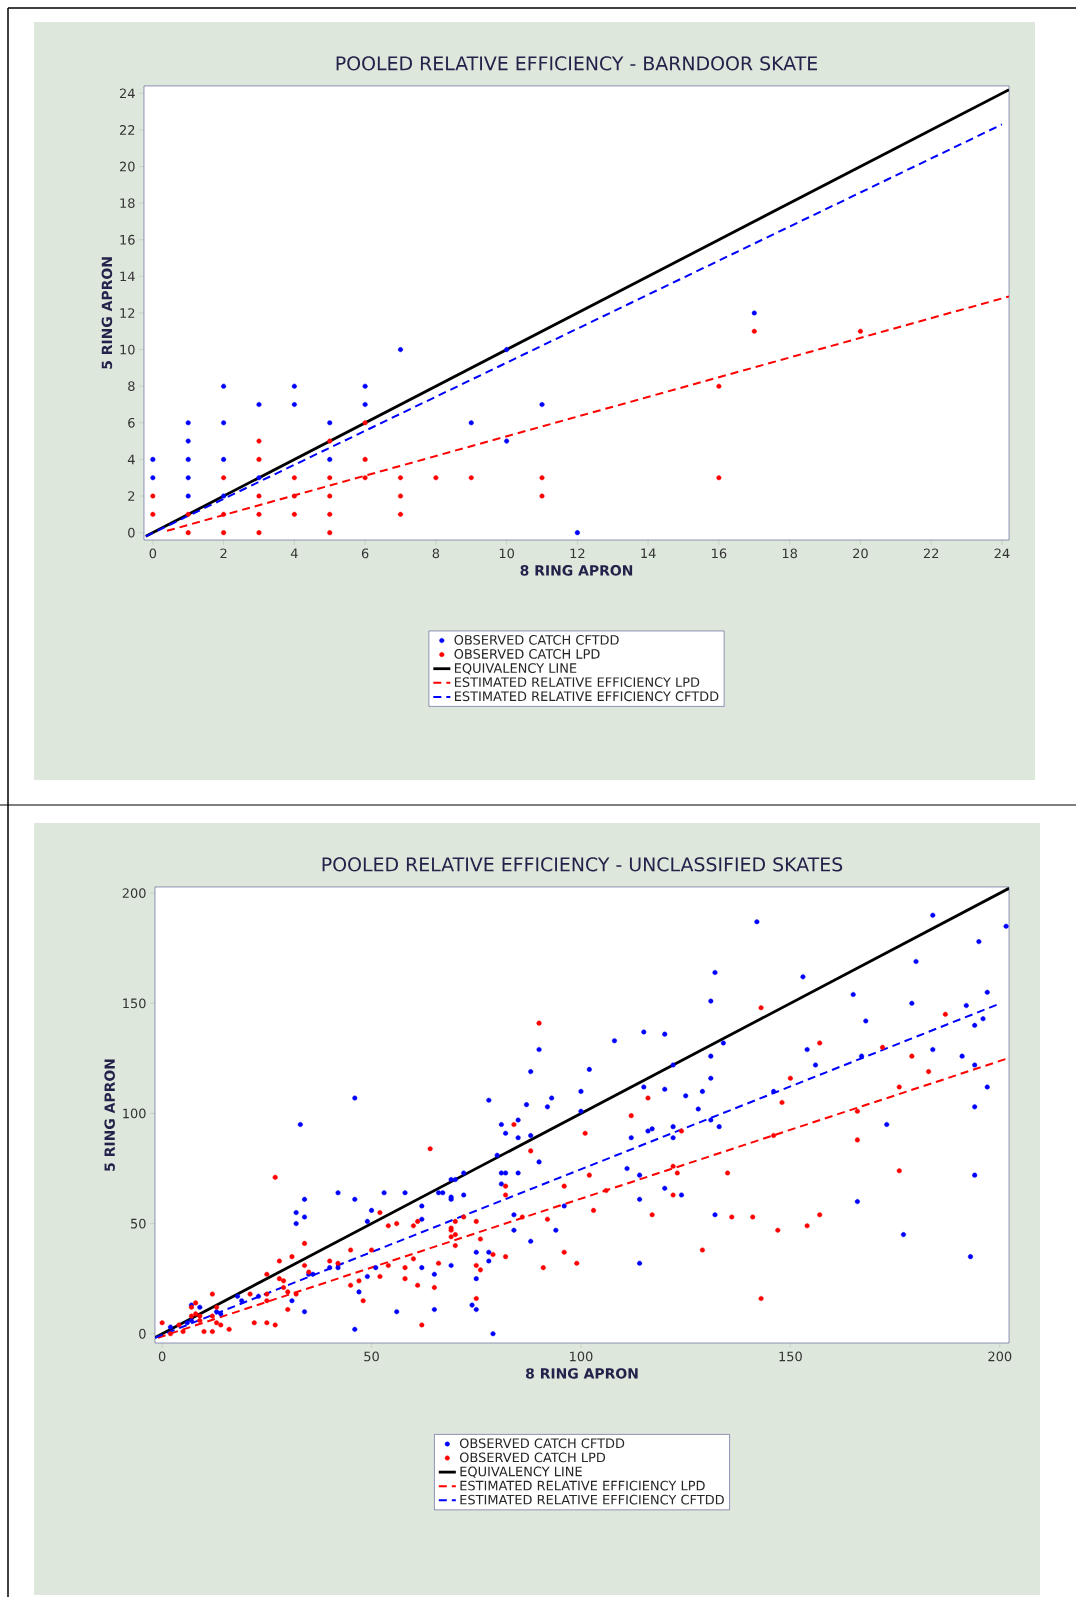 This screenshot has height=1597, width=1076. Describe the element at coordinates (577, 553) in the screenshot. I see `x-tick-label: 12` at that location.